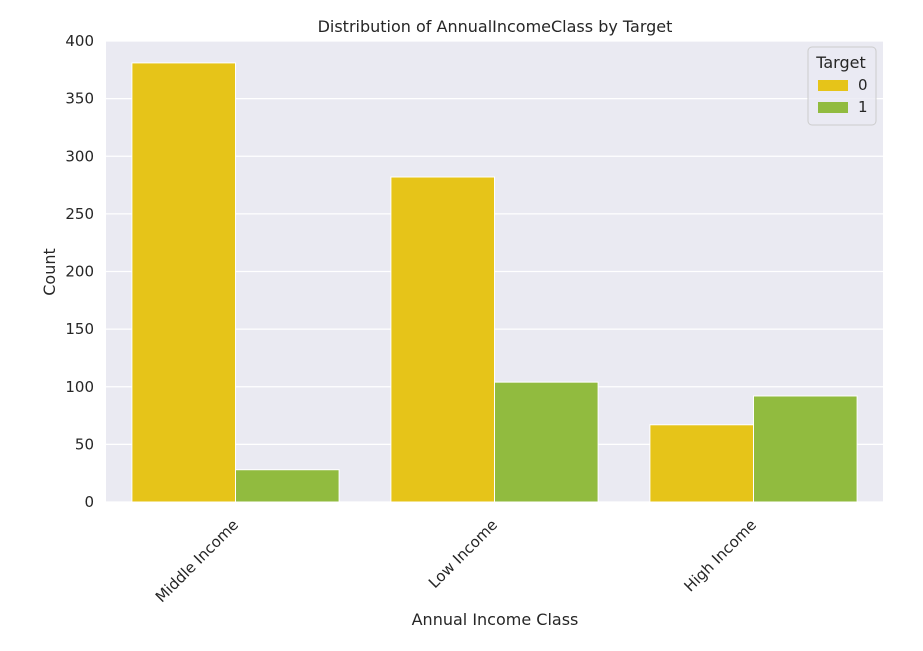 The image size is (923, 651). I want to click on legend: Target 0 1, so click(842, 86).